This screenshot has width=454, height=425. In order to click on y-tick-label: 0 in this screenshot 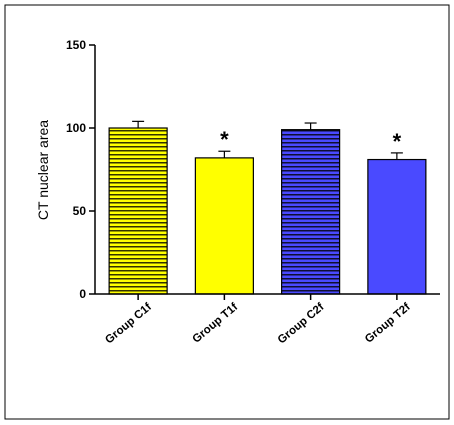, I will do `click(82, 294)`.